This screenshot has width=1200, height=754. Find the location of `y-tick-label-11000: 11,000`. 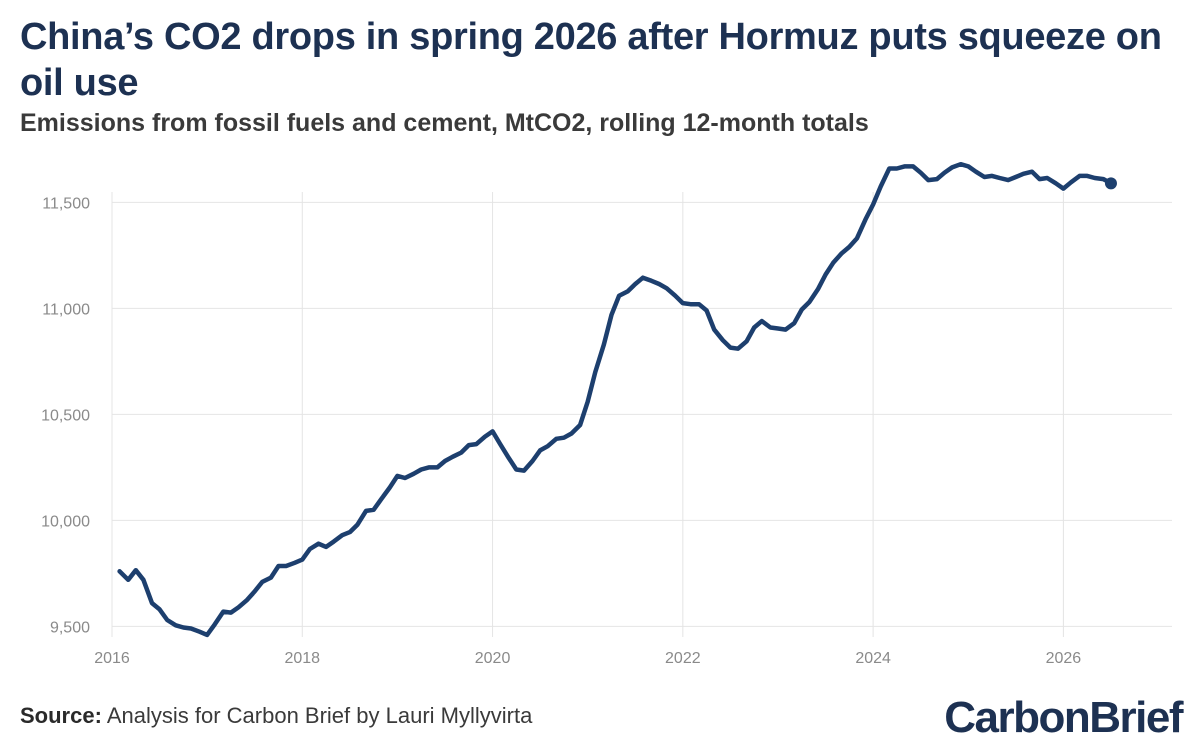

y-tick-label-11000: 11,000 is located at coordinates (66, 309).